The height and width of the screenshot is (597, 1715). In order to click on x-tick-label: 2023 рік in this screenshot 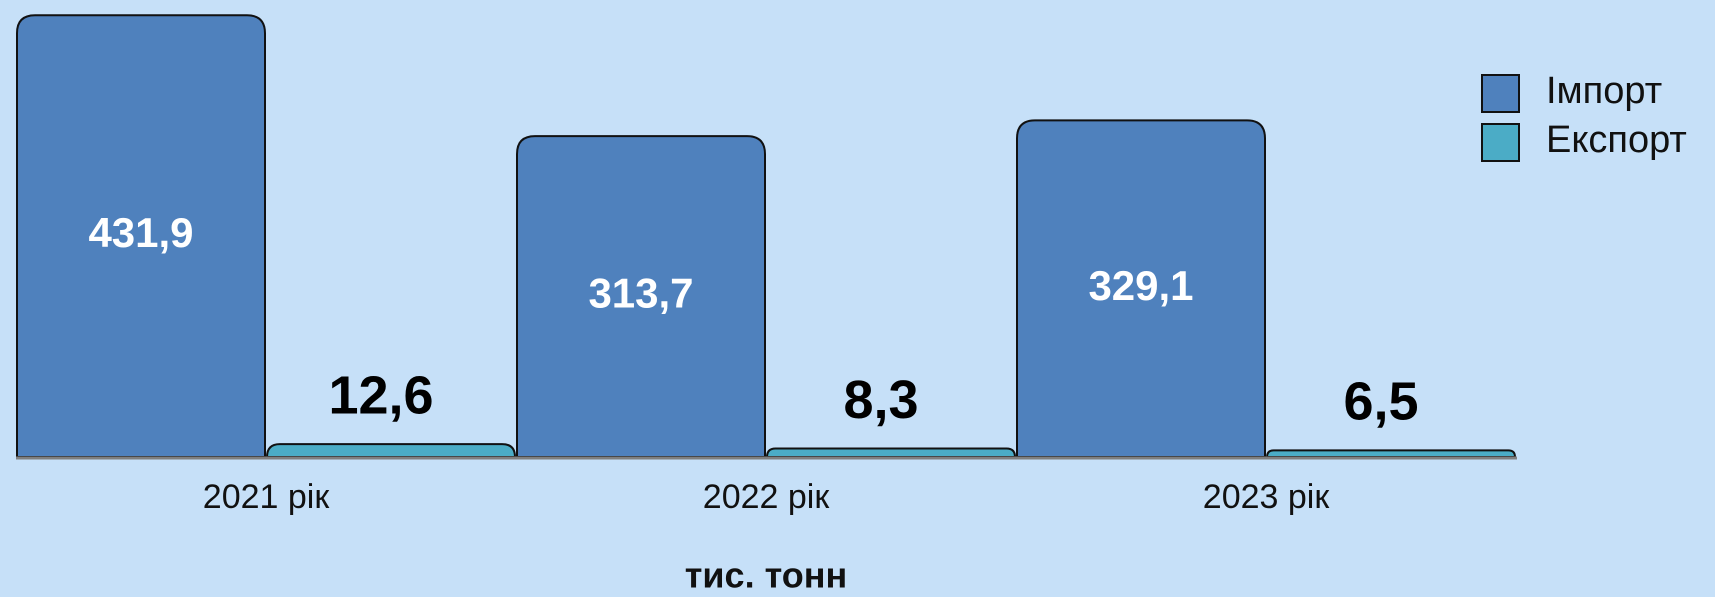, I will do `click(1267, 497)`.